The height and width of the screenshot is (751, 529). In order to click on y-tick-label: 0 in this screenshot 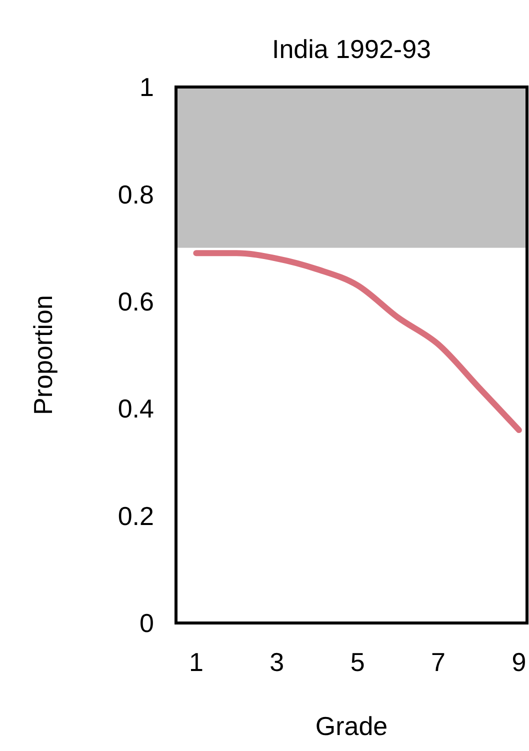, I will do `click(147, 623)`.